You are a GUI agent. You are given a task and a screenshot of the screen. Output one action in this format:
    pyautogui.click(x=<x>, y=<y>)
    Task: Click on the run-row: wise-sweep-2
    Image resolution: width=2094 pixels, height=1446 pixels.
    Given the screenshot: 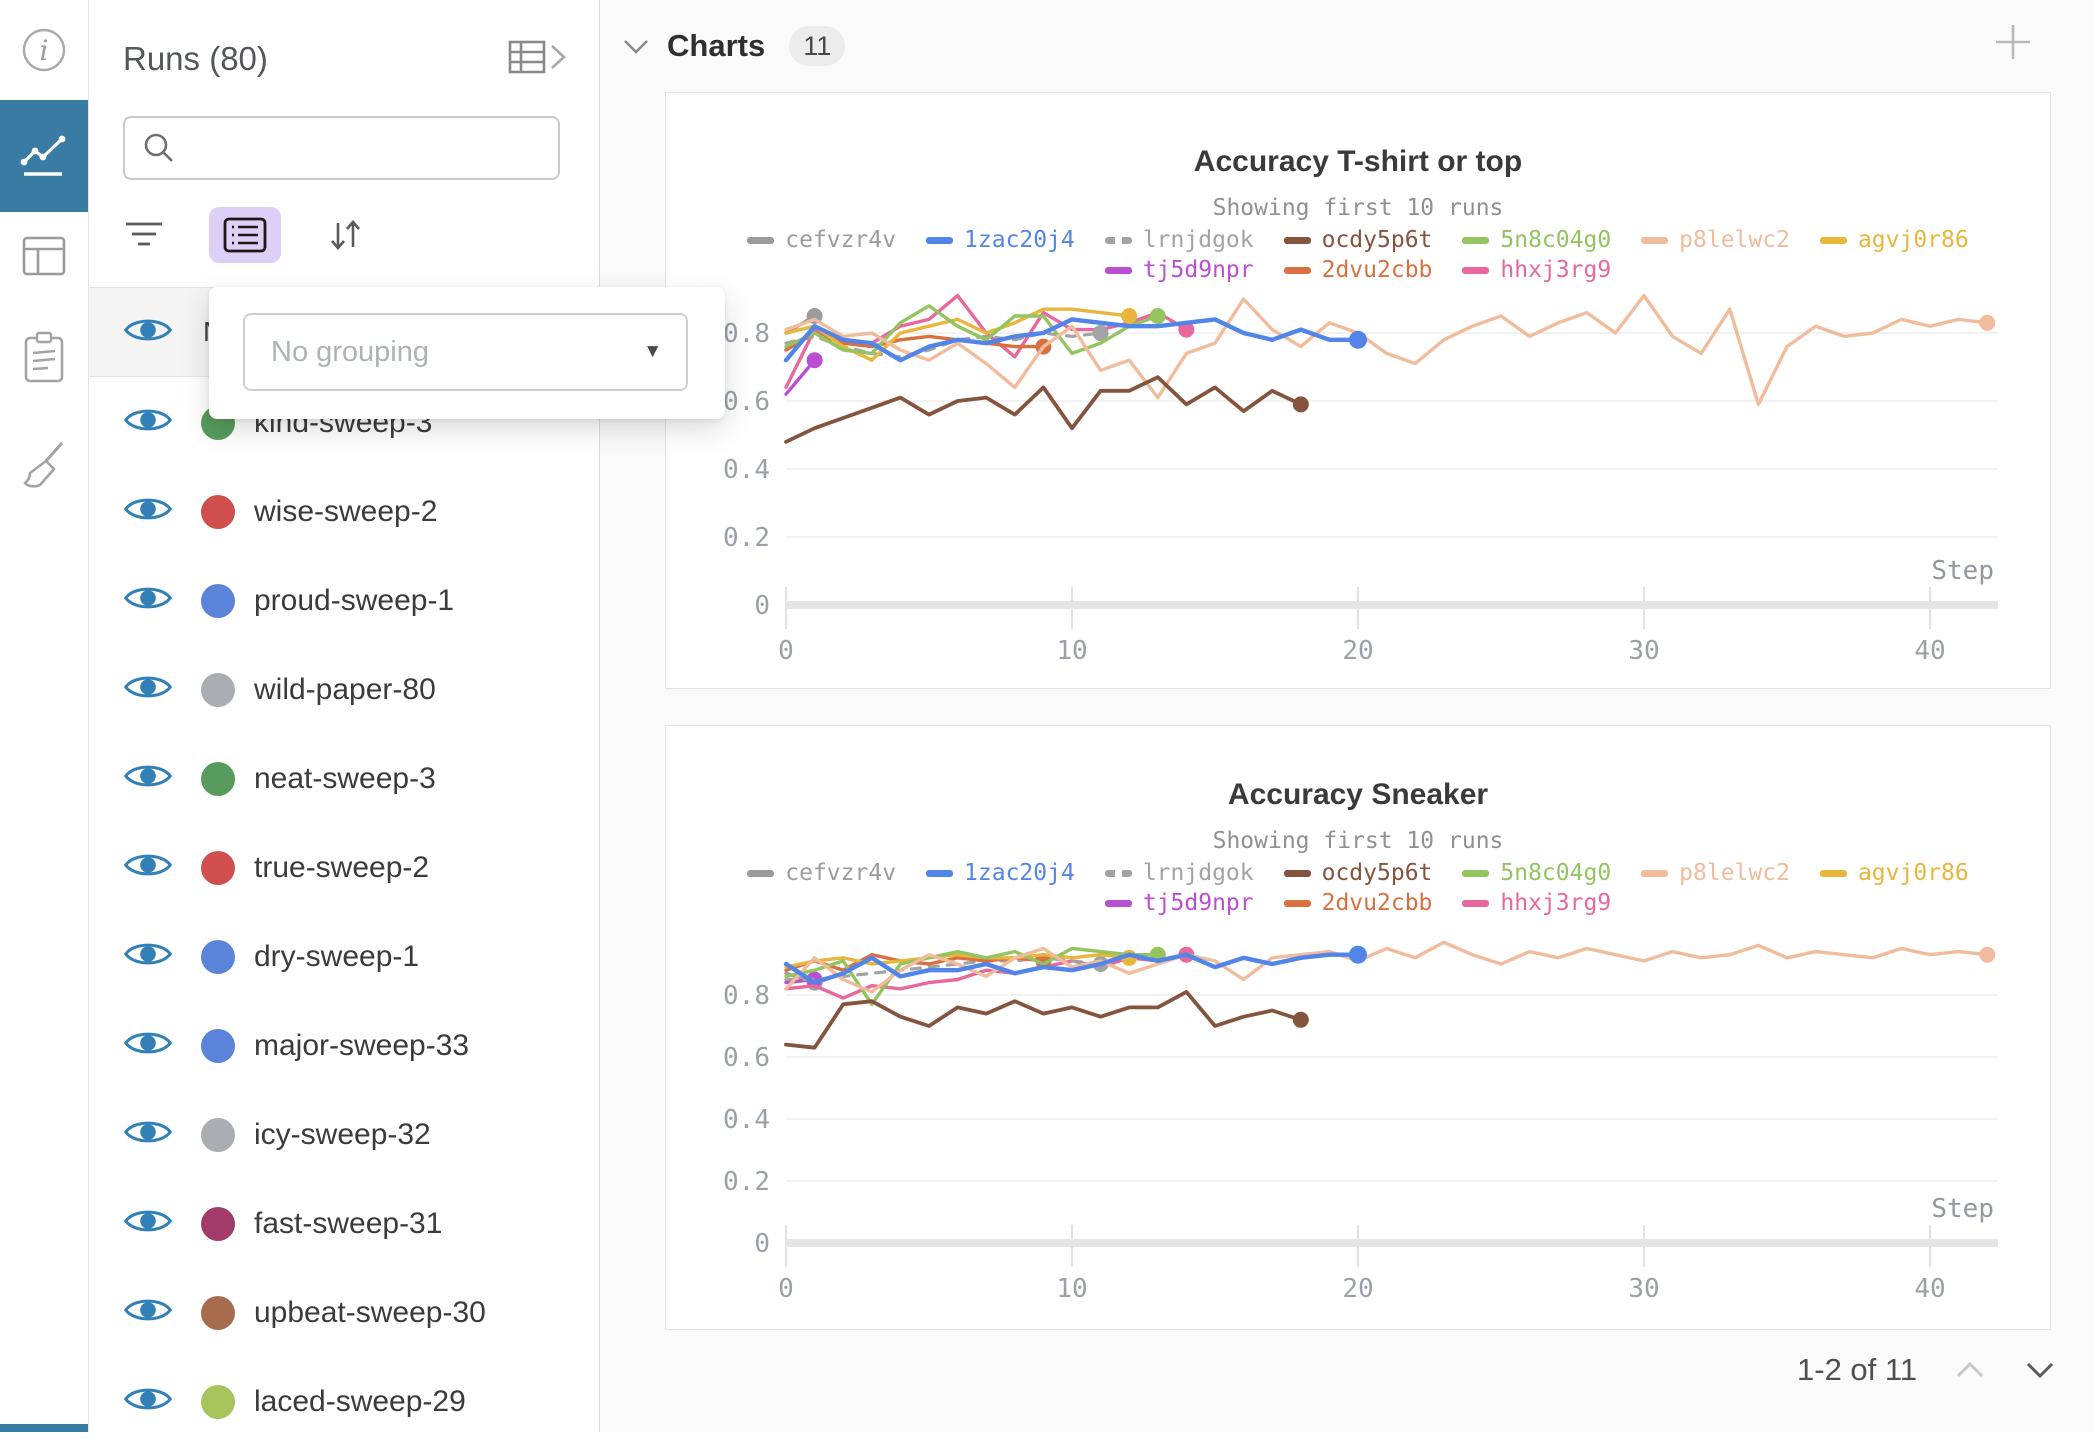 What is the action you would take?
    pyautogui.click(x=343, y=511)
    